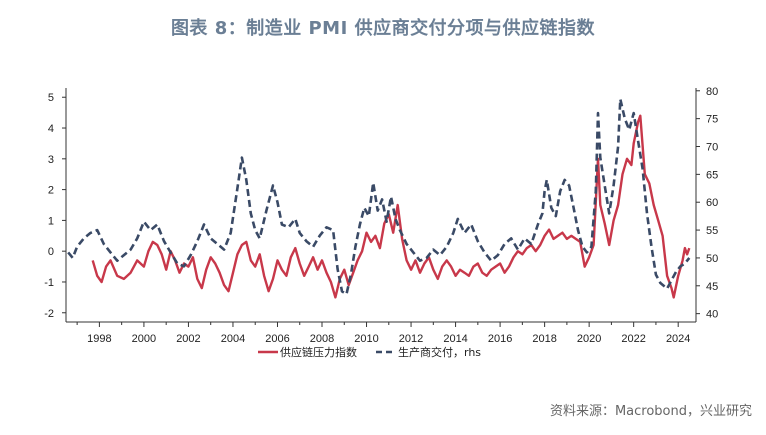 The image size is (766, 435). Describe the element at coordinates (322, 339) in the screenshot. I see `x-tick-label: 2008` at that location.